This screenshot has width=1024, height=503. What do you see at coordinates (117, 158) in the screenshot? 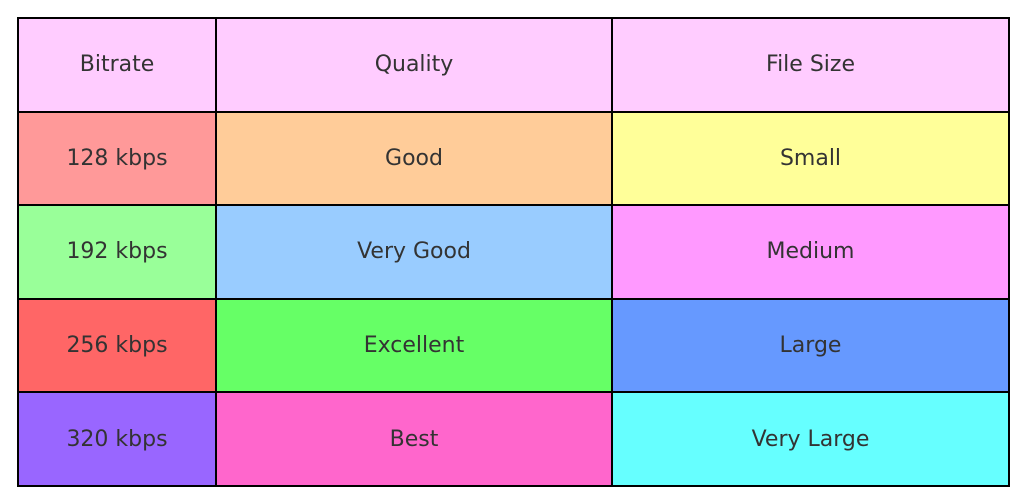
I see `cell: 128 kbps` at bounding box center [117, 158].